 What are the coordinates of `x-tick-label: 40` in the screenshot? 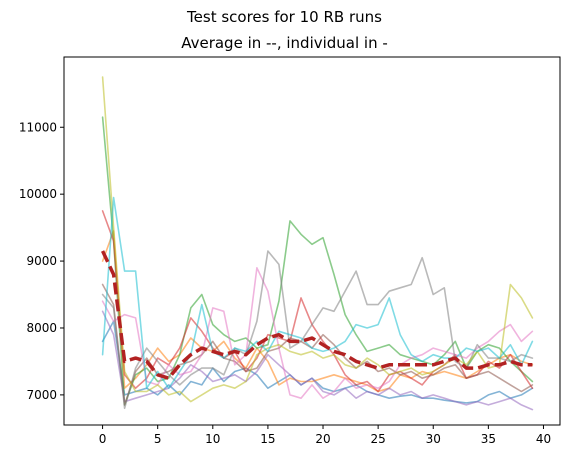 It's located at (543, 439).